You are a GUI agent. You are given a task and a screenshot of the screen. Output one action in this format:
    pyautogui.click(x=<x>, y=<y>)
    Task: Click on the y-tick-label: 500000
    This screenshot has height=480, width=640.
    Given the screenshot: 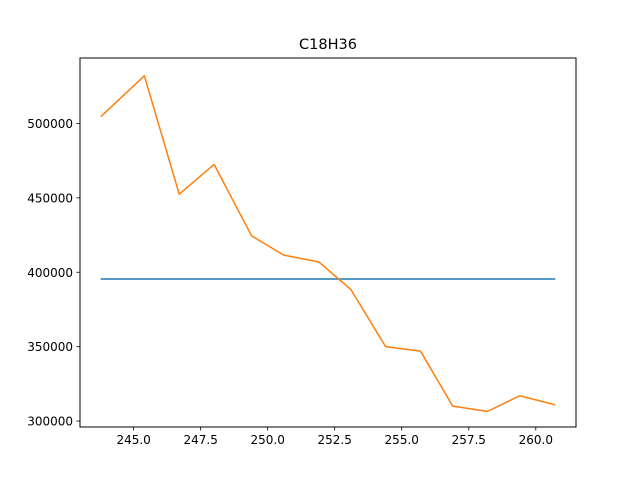 What is the action you would take?
    pyautogui.click(x=50, y=124)
    